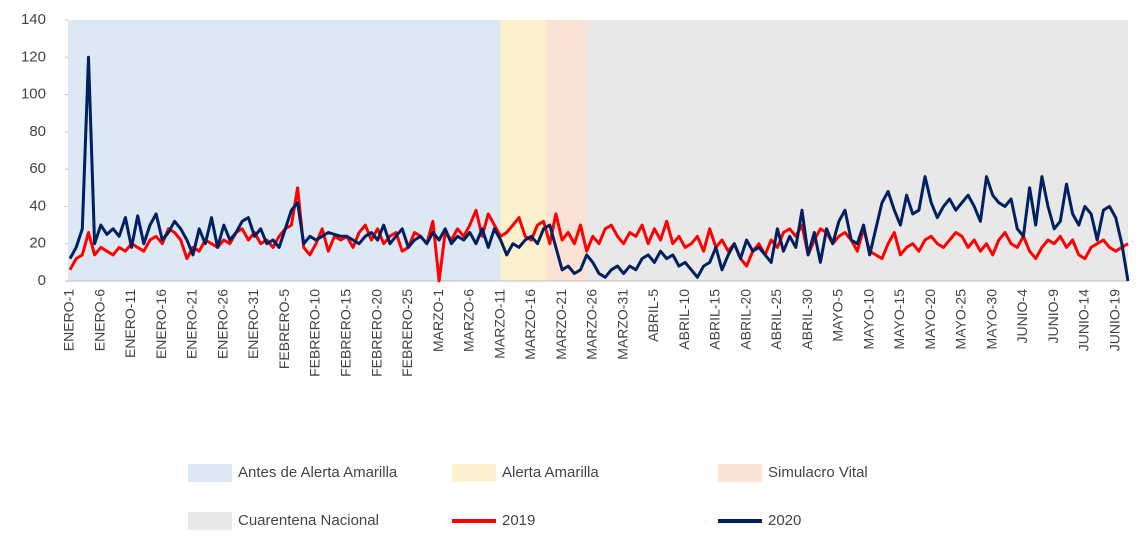  I want to click on legend-label: Antes de Alerta Amarilla, so click(318, 472).